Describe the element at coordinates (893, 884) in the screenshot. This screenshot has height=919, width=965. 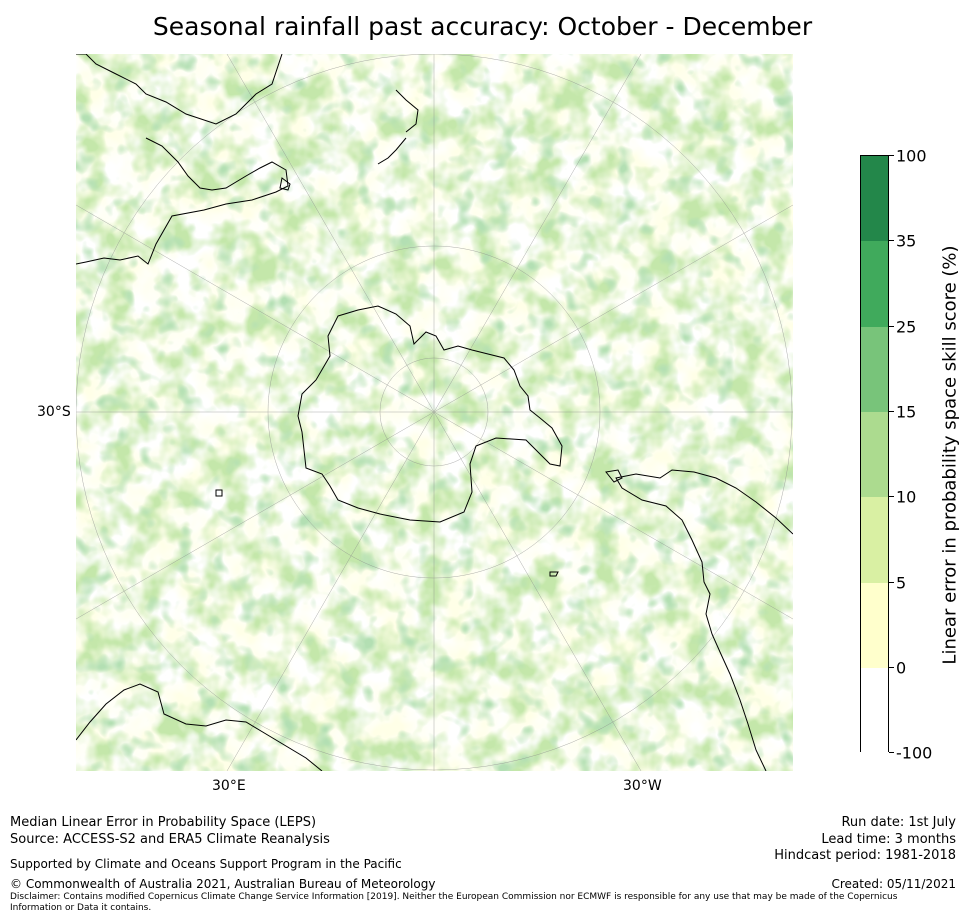
I see `created-date: Created: 05/11/2021` at that location.